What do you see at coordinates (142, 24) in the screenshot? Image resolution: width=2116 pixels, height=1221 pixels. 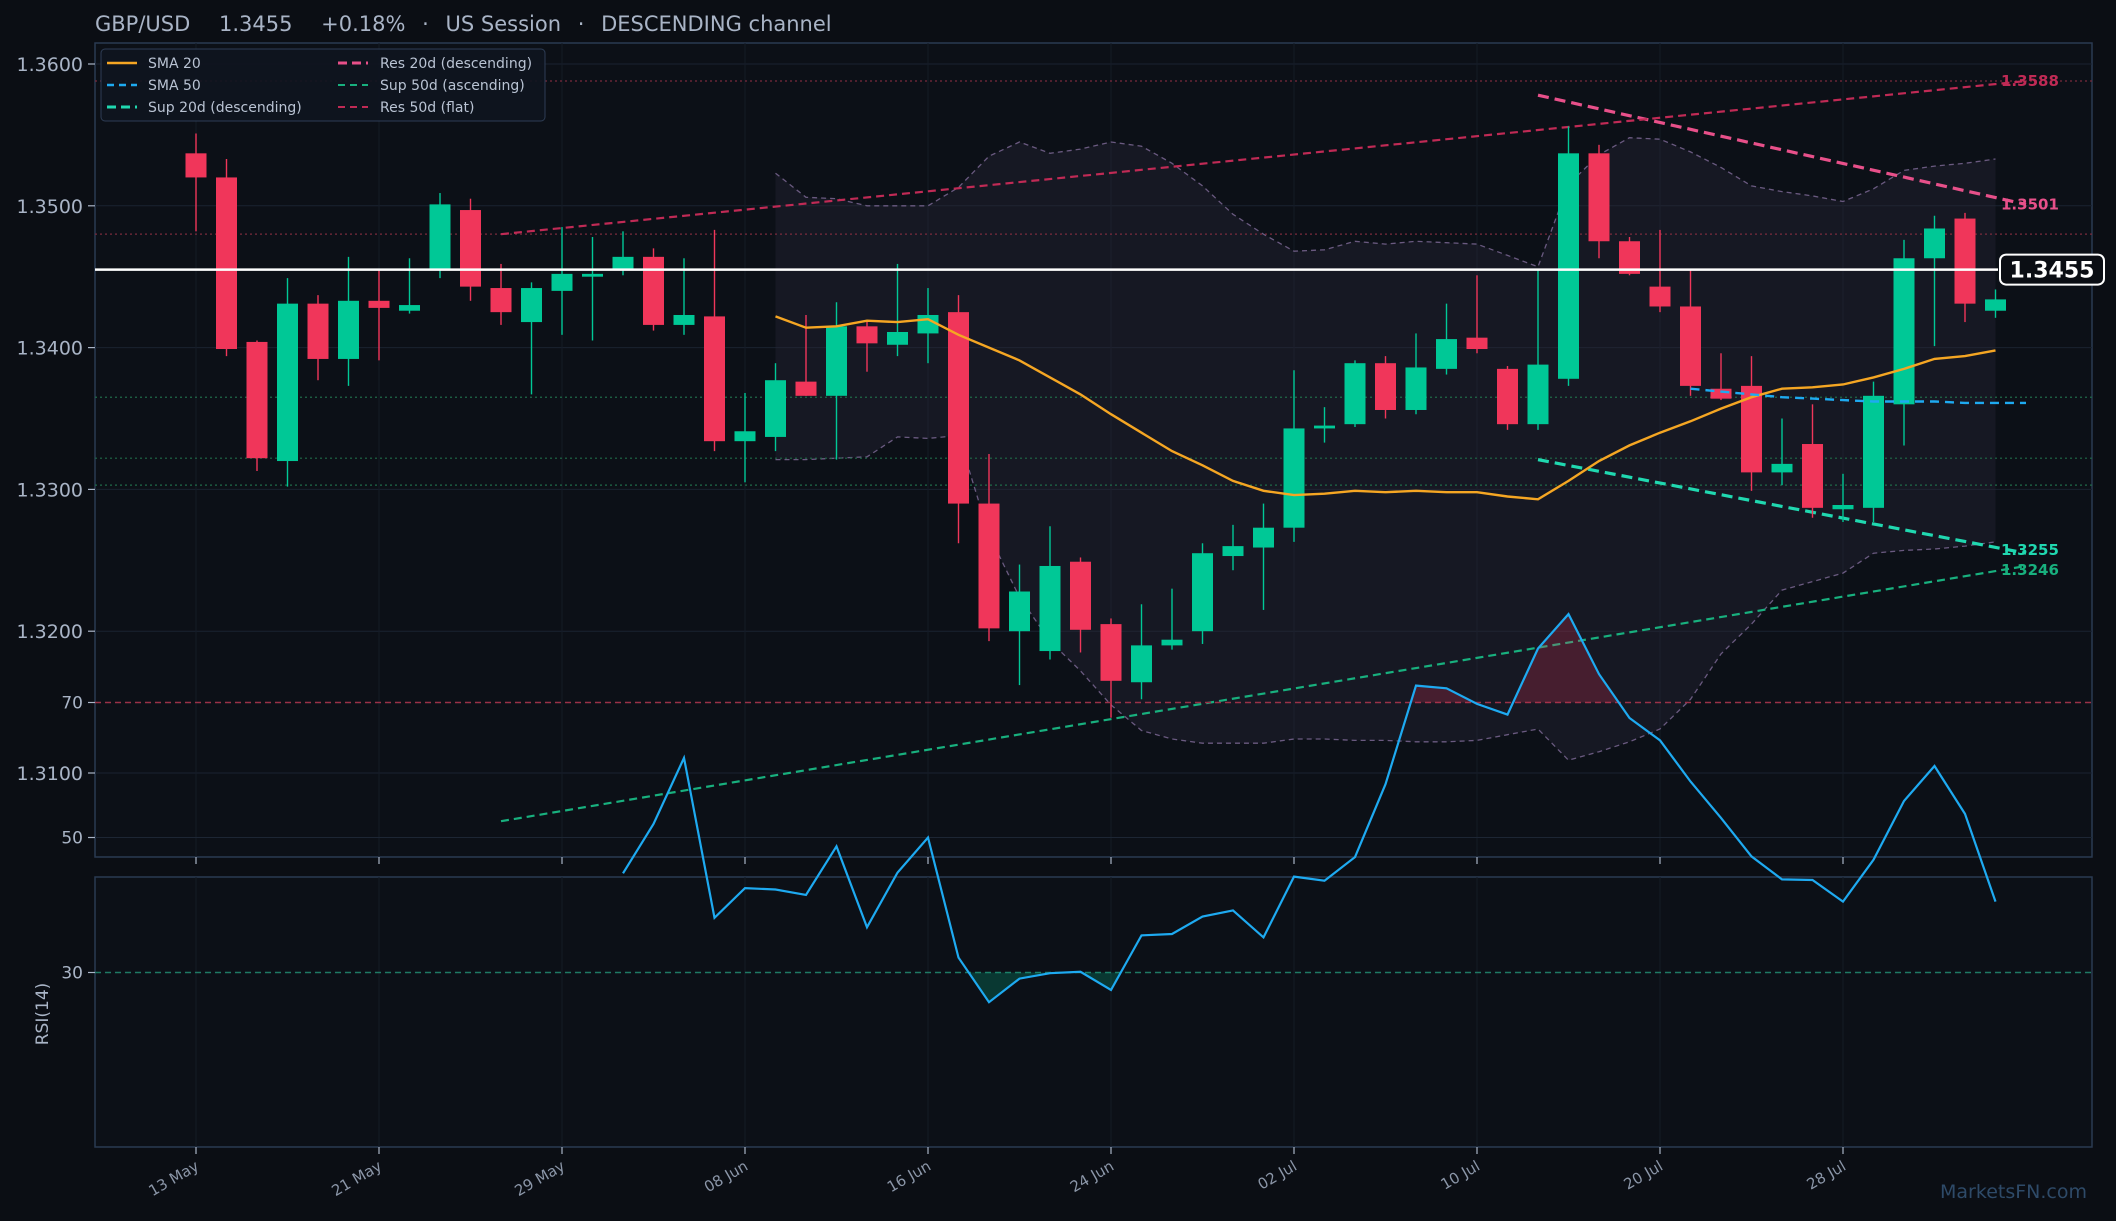 I see `header-symbol: GBP/USD` at bounding box center [142, 24].